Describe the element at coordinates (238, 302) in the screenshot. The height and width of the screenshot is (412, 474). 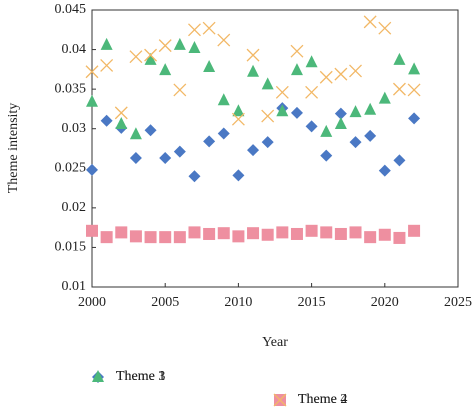
I see `x-tick-label: 2010` at that location.